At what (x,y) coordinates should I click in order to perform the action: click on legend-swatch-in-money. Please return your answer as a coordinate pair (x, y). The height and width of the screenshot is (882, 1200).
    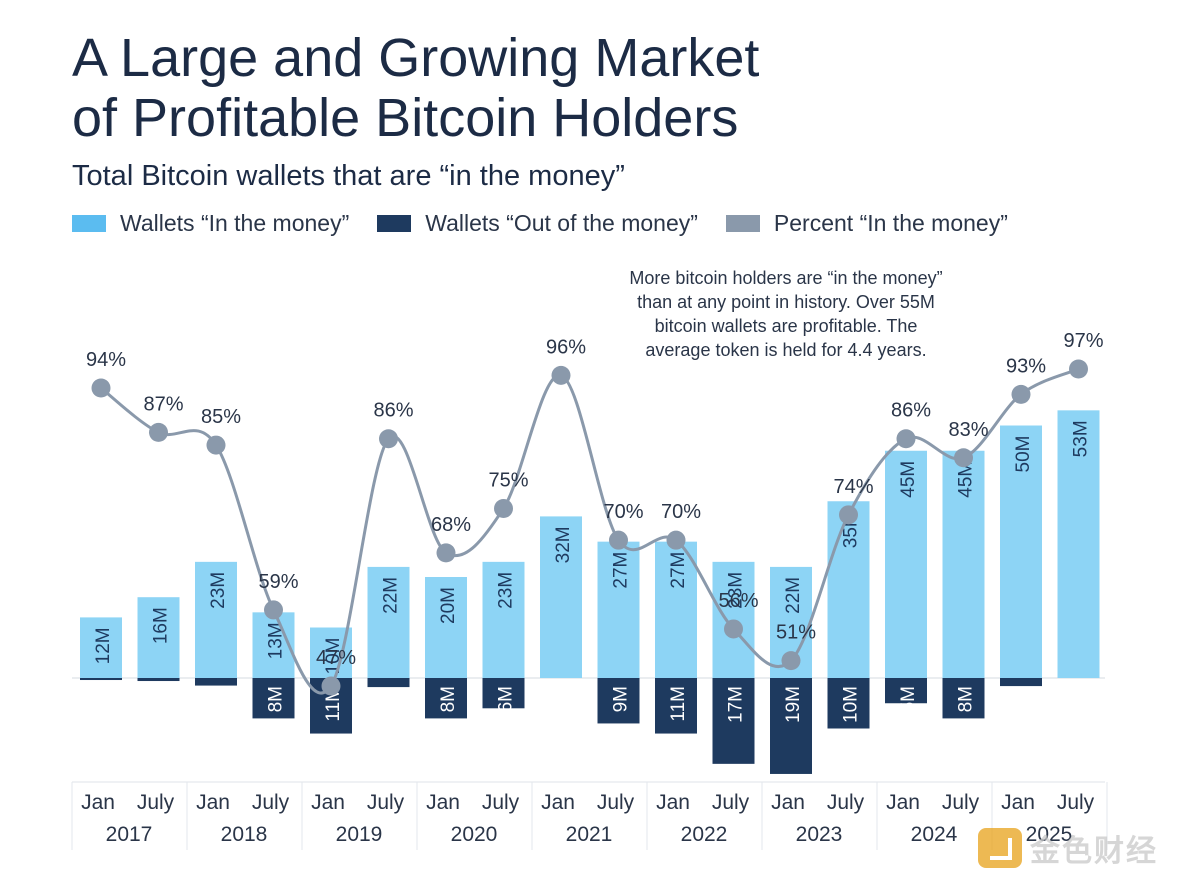
    Looking at the image, I should click on (89, 223).